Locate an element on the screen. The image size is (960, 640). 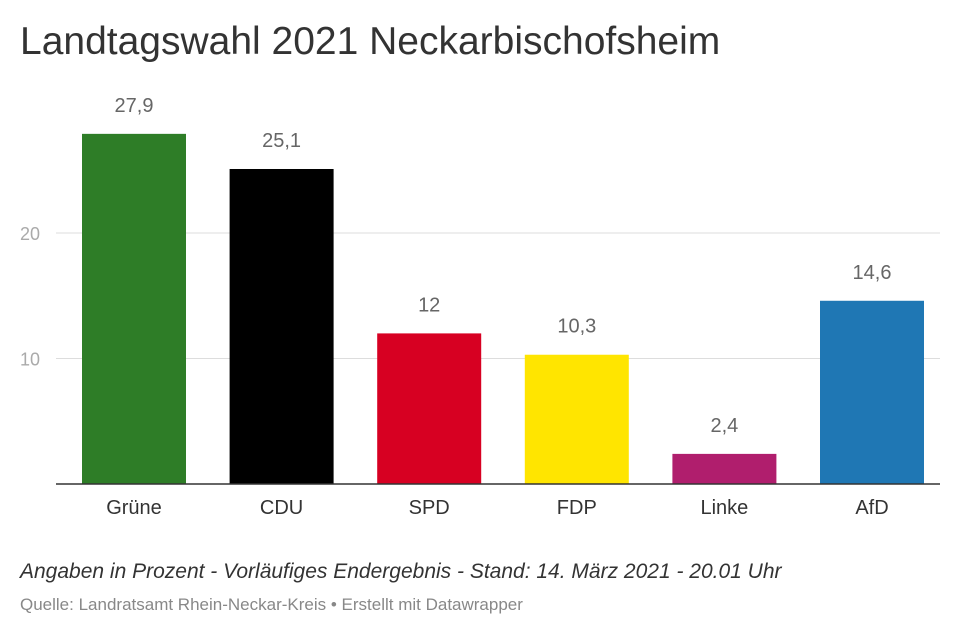
category-label-4: Linke is located at coordinates (724, 508).